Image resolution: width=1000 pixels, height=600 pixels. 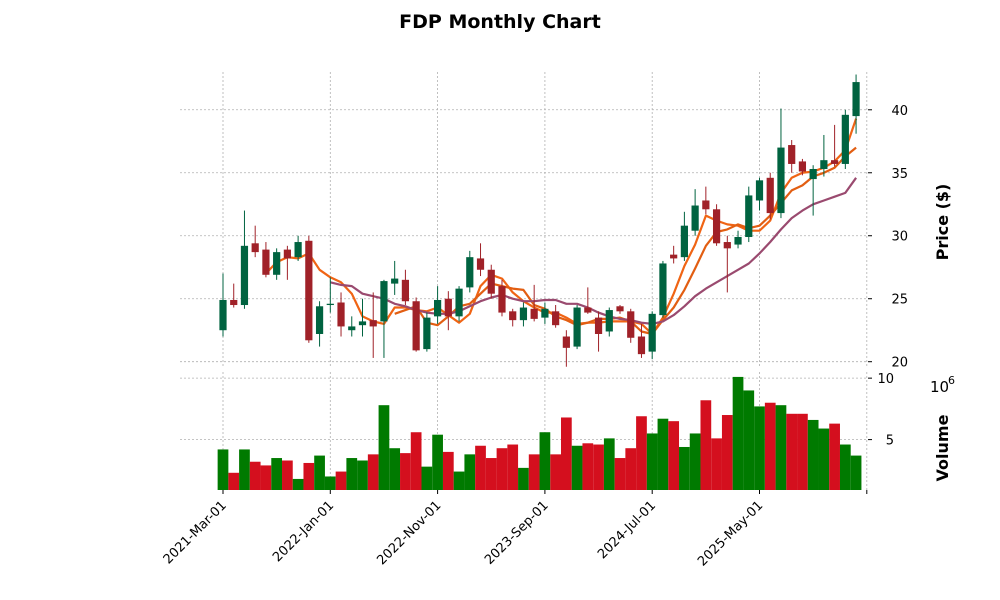 I want to click on price-tick-label: 25, so click(x=899, y=300).